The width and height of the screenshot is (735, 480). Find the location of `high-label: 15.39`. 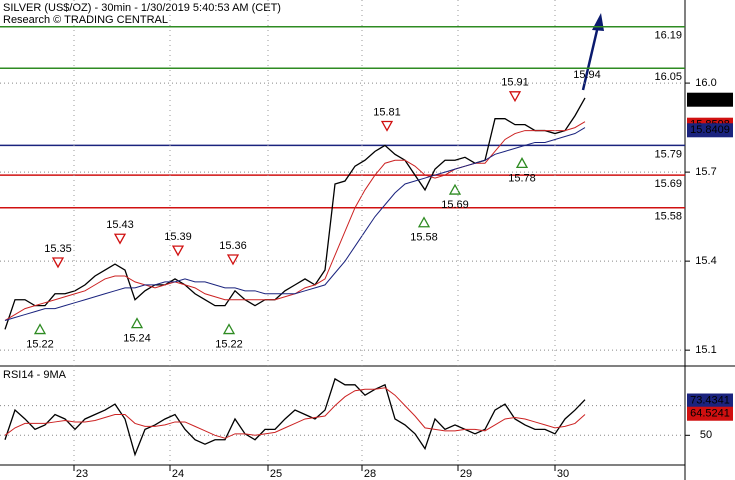

high-label: 15.39 is located at coordinates (178, 237).